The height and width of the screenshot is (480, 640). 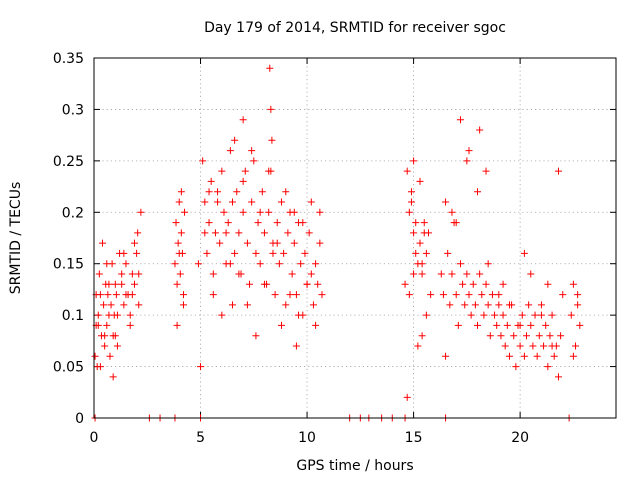 I want to click on y-tick-label: 0.25, so click(x=68, y=162).